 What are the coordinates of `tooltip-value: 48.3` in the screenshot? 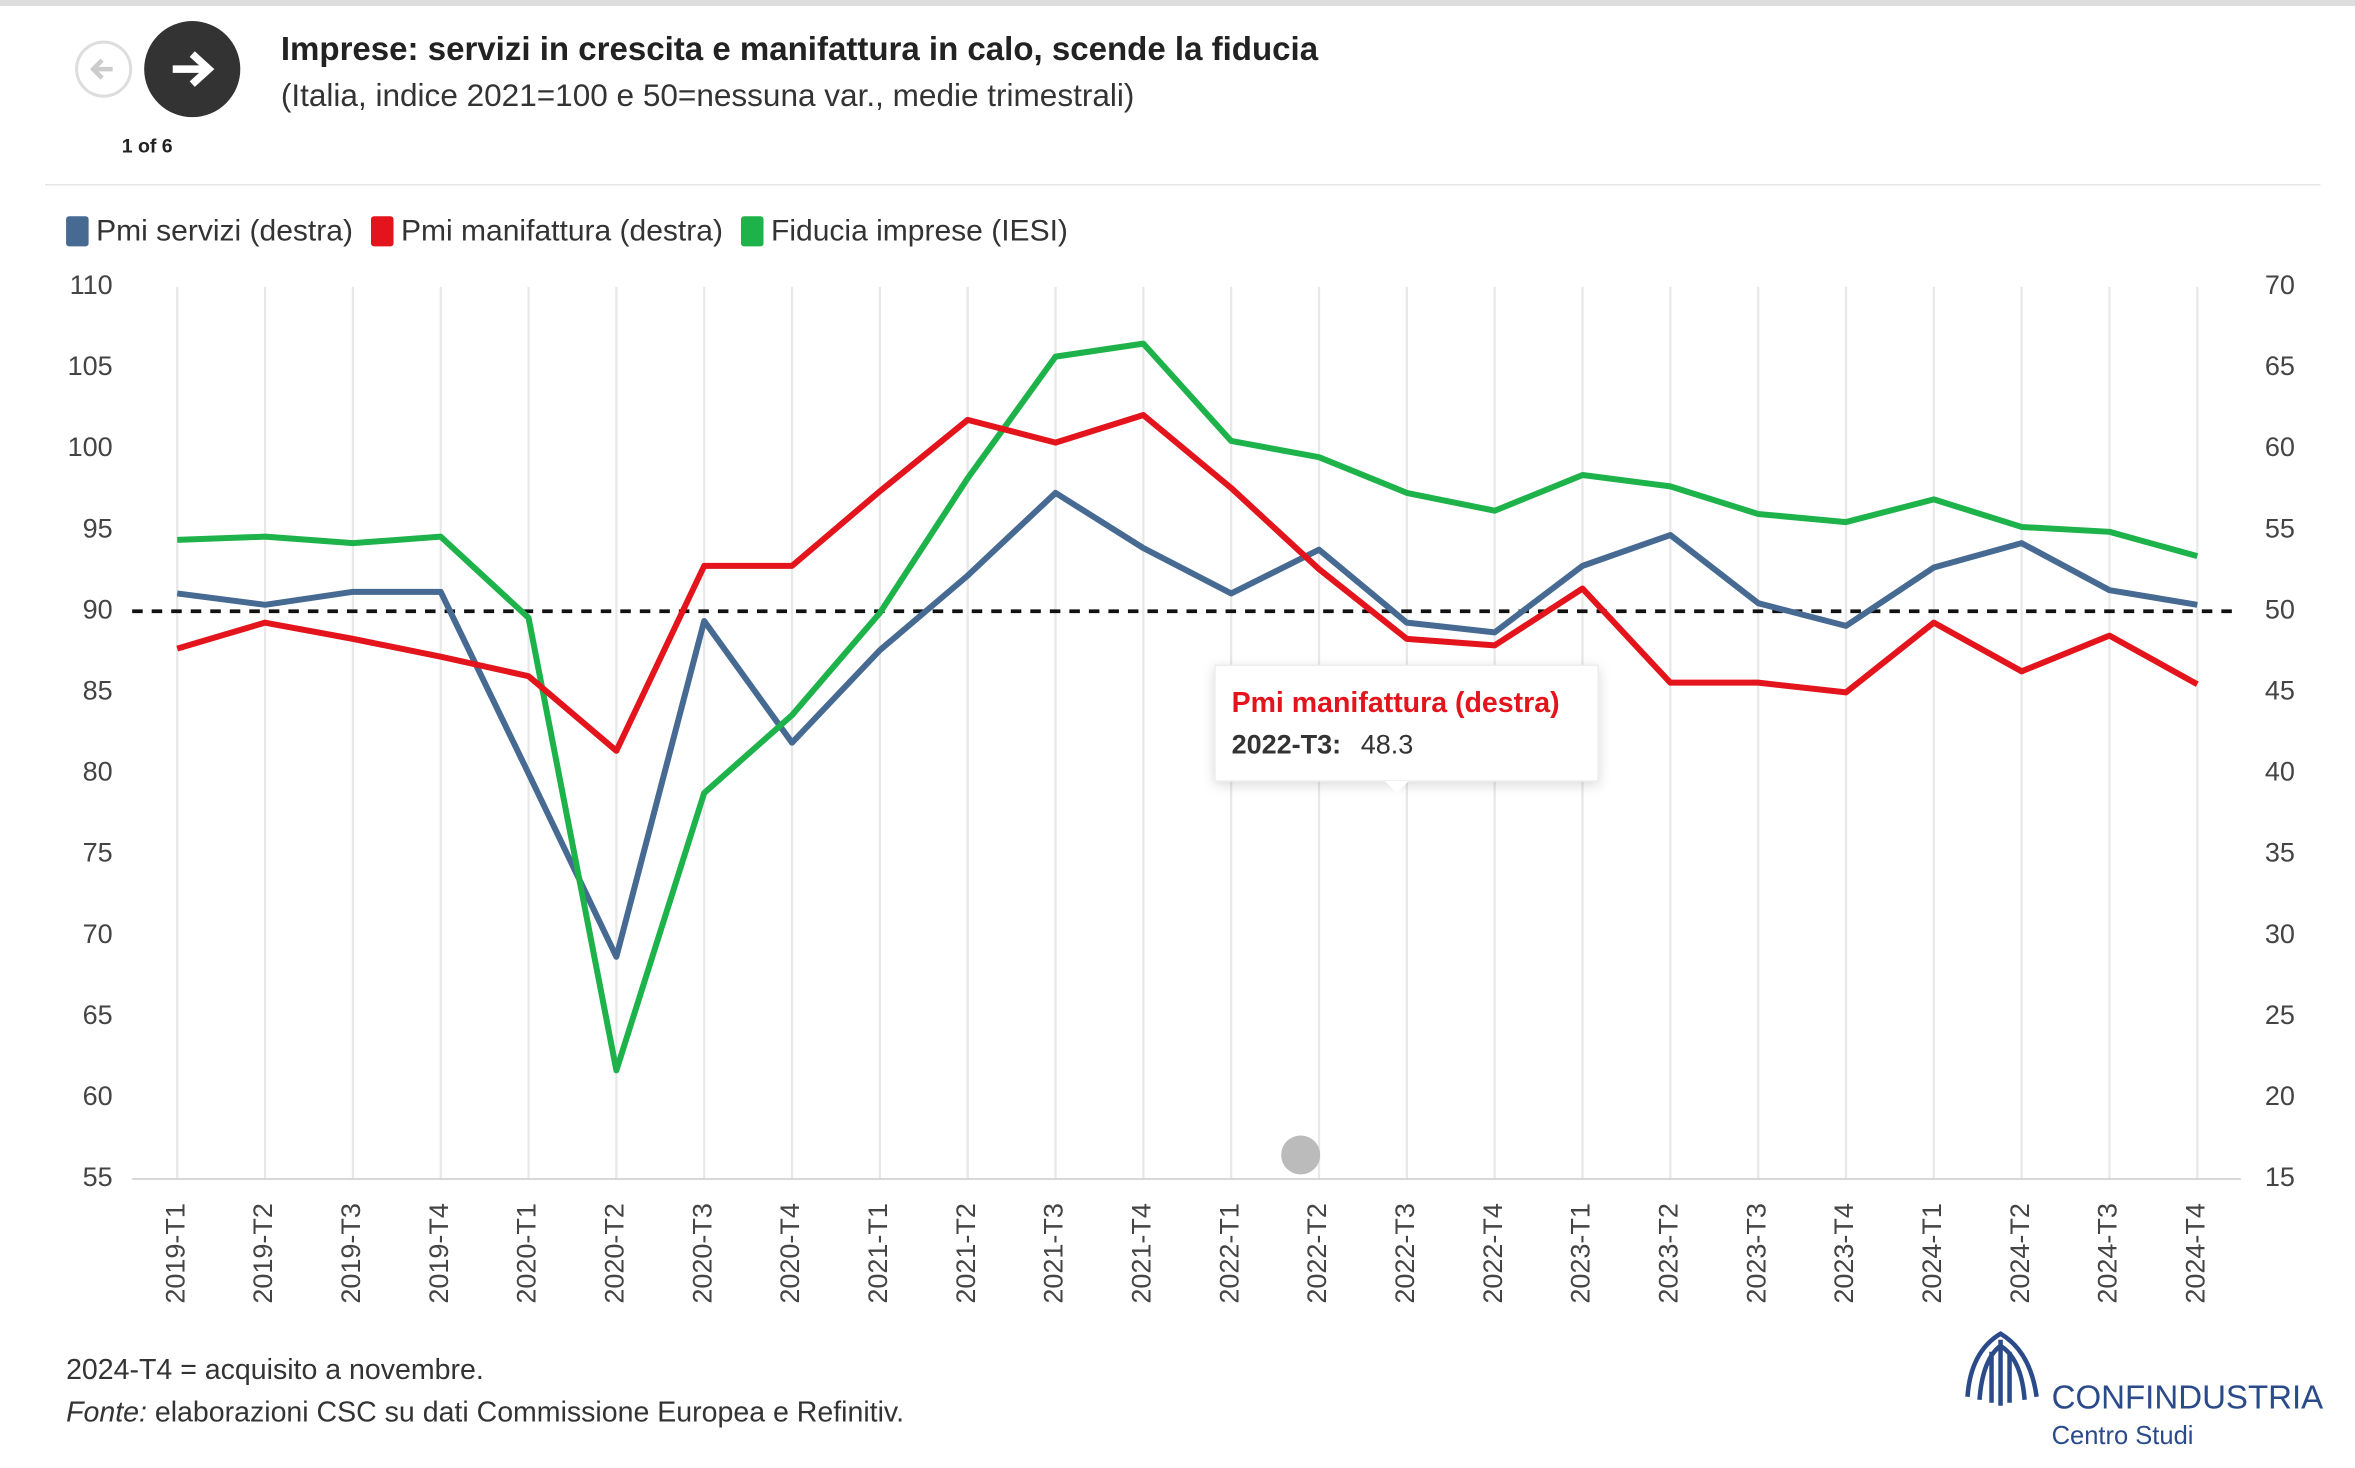 It's located at (1387, 745).